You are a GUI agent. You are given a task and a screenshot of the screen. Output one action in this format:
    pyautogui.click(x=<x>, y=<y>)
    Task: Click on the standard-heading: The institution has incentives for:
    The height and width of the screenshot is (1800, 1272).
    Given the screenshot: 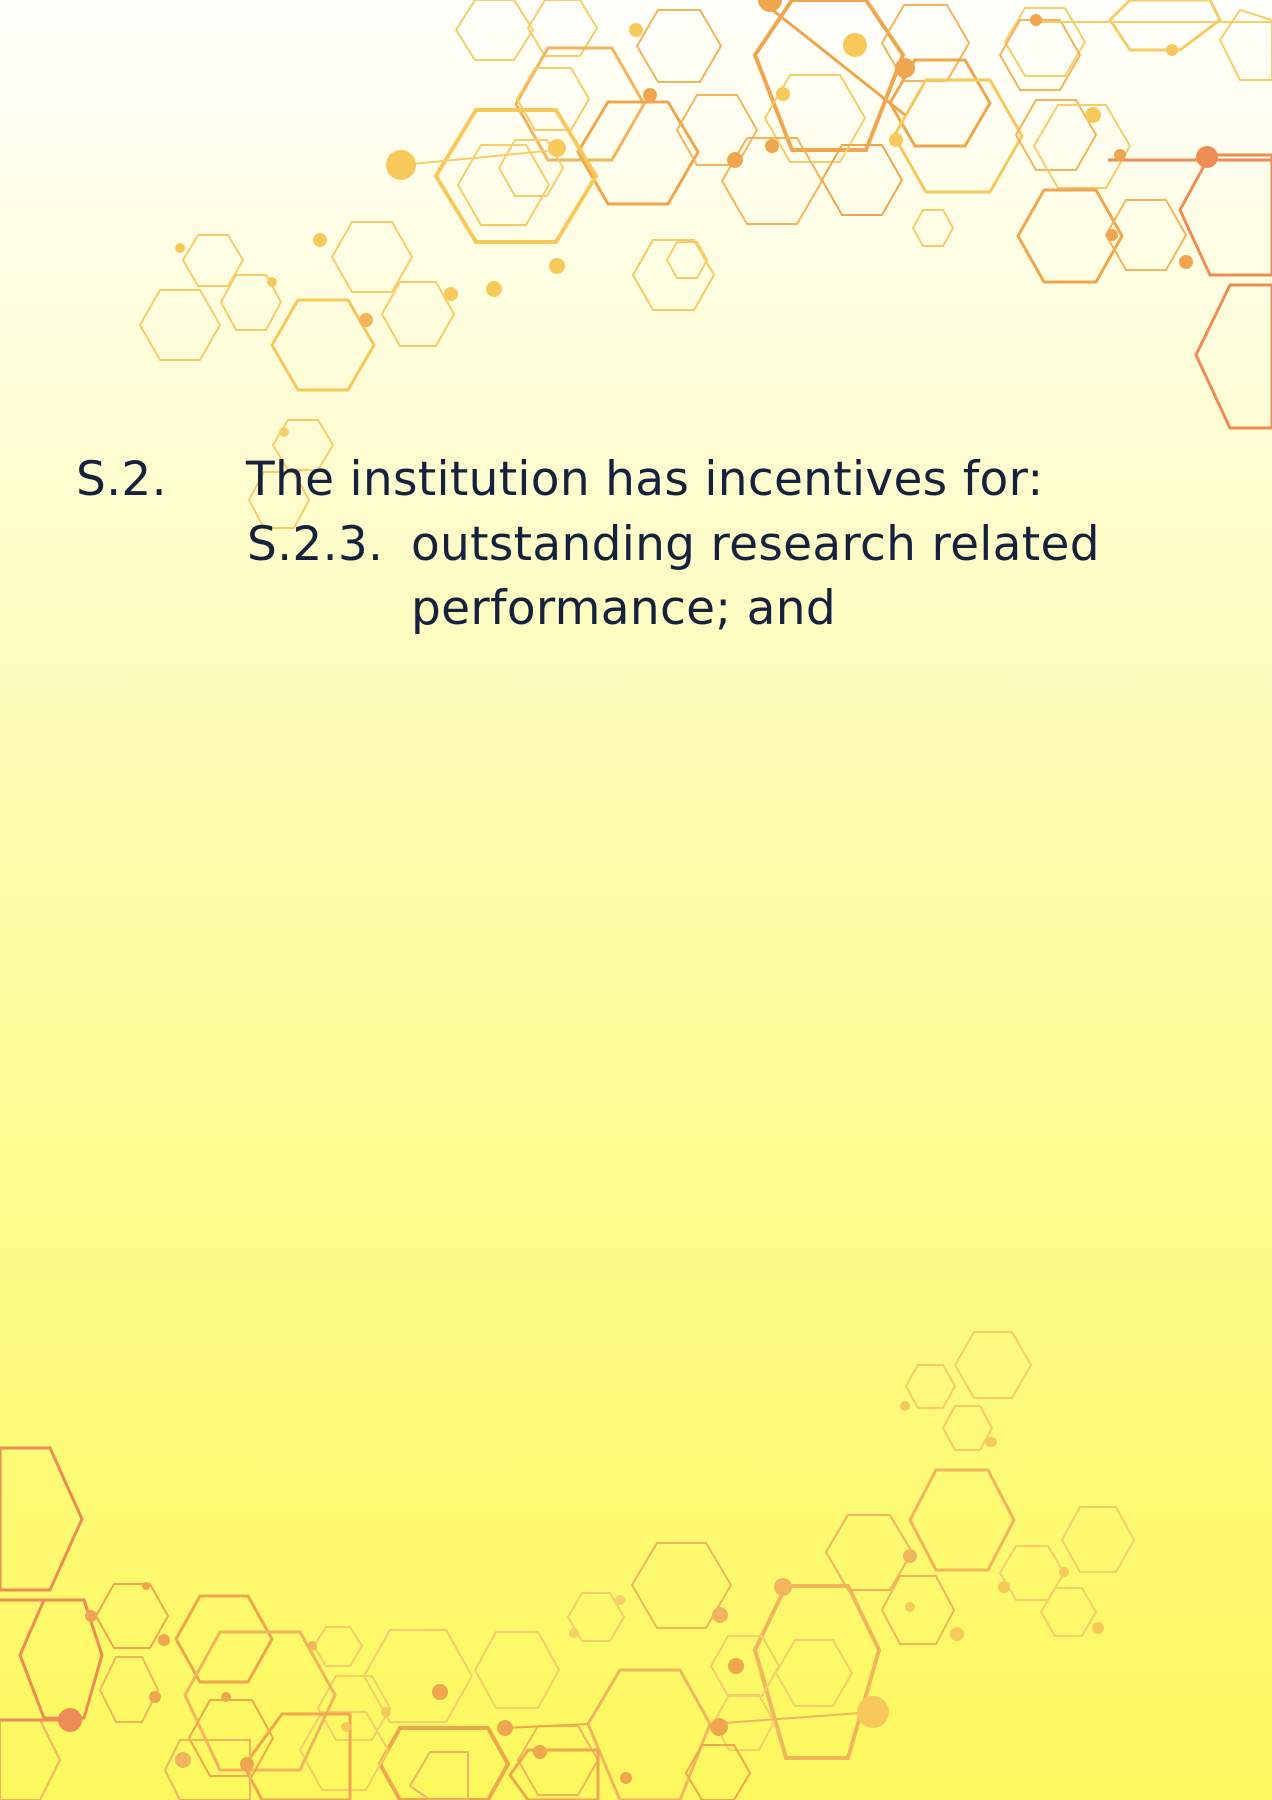 What is the action you would take?
    pyautogui.click(x=645, y=479)
    